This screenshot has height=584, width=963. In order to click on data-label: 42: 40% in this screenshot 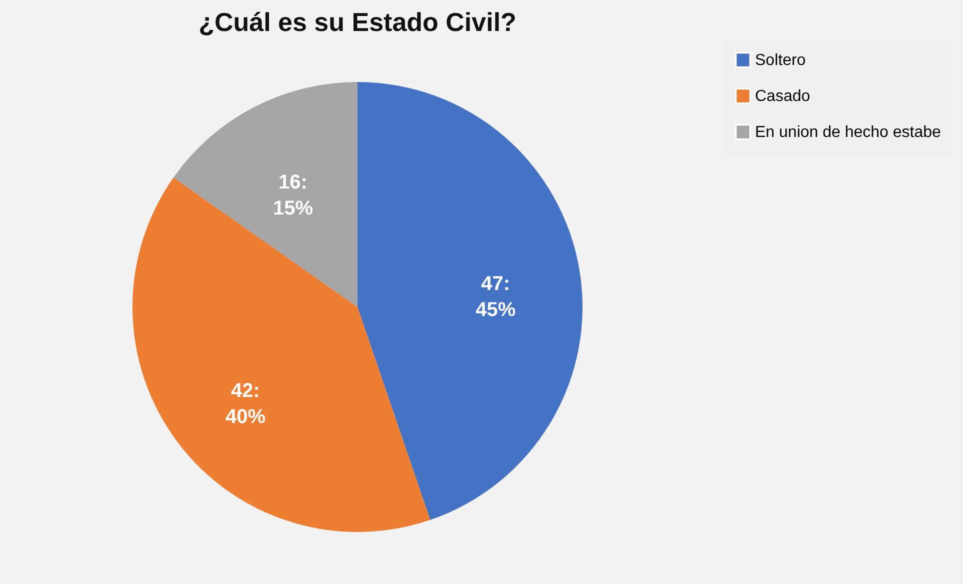, I will do `click(245, 404)`.